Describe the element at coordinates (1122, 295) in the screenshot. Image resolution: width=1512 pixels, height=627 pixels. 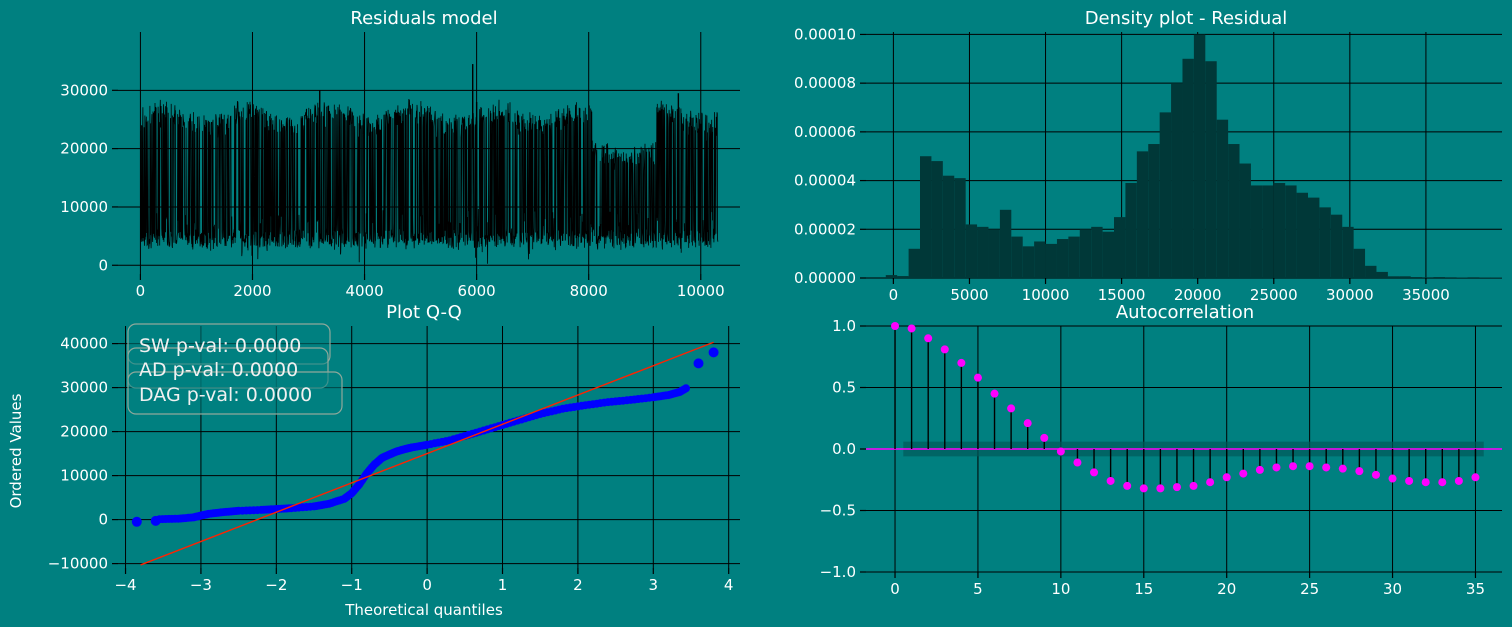
I see `density-x-tick-label: 15000` at that location.